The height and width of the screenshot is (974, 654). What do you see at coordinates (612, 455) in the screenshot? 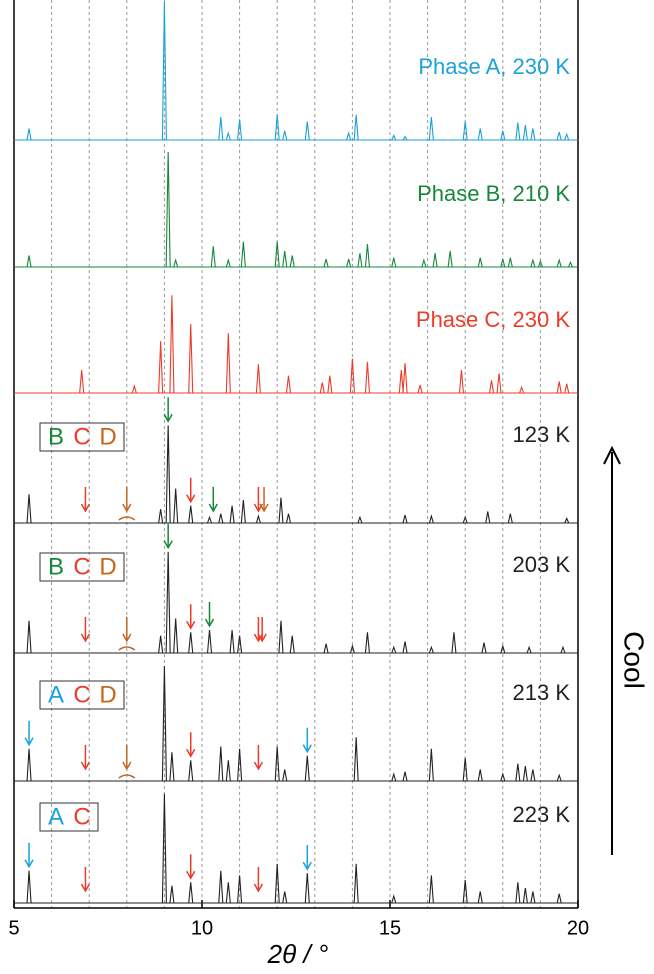
I see `cool-arrow-head` at bounding box center [612, 455].